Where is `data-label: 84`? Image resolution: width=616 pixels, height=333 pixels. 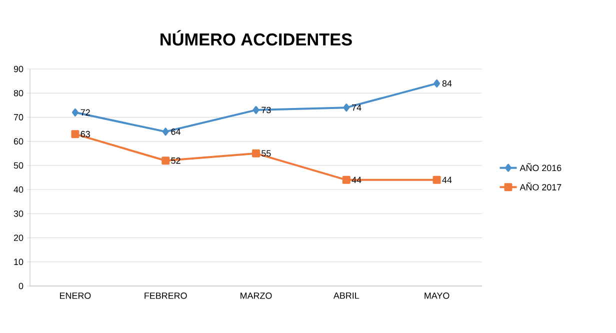
data-label: 84 is located at coordinates (447, 83).